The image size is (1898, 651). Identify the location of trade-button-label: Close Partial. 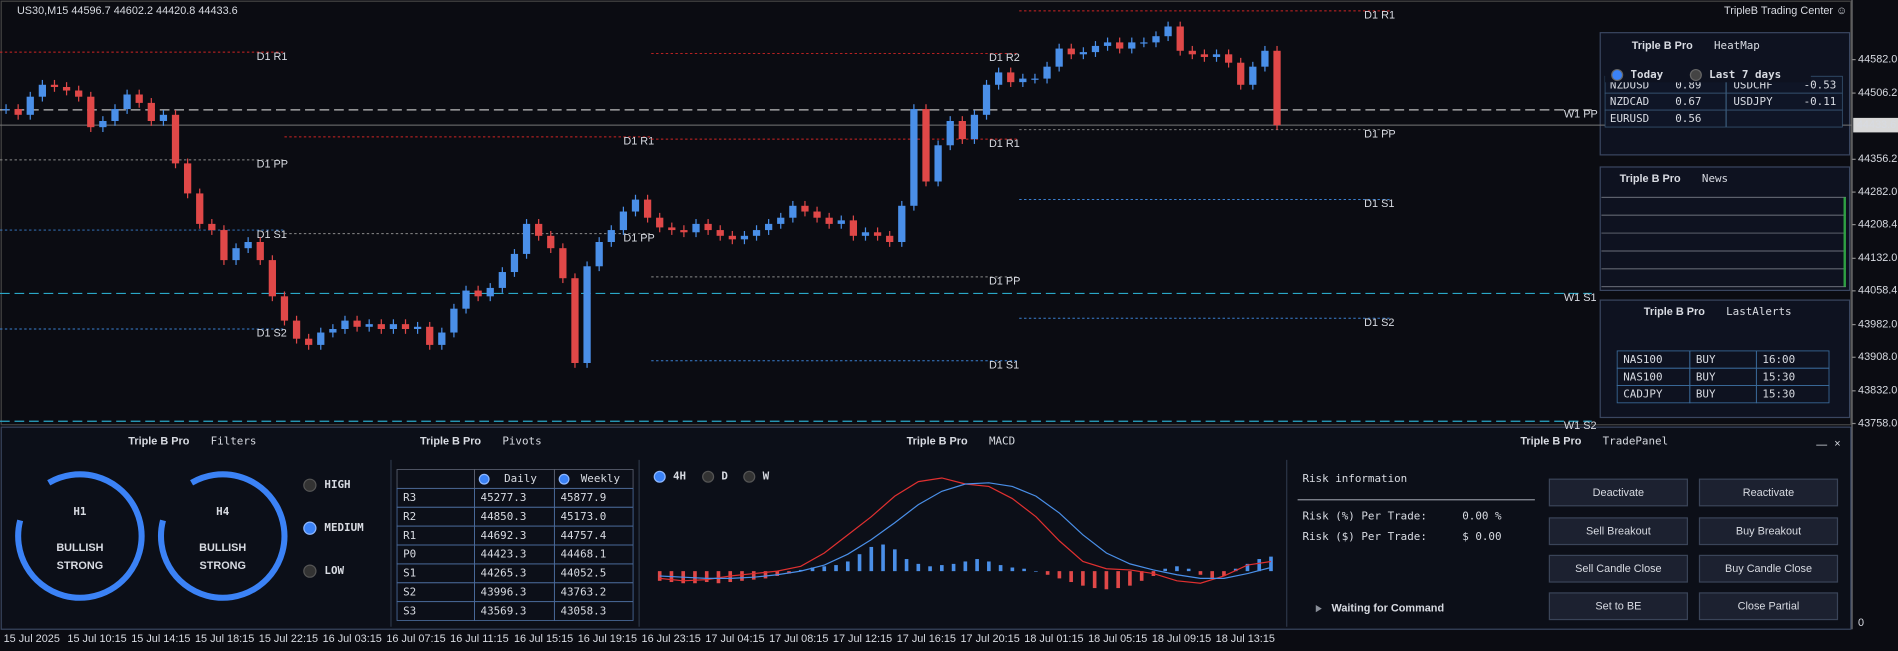
(1769, 607).